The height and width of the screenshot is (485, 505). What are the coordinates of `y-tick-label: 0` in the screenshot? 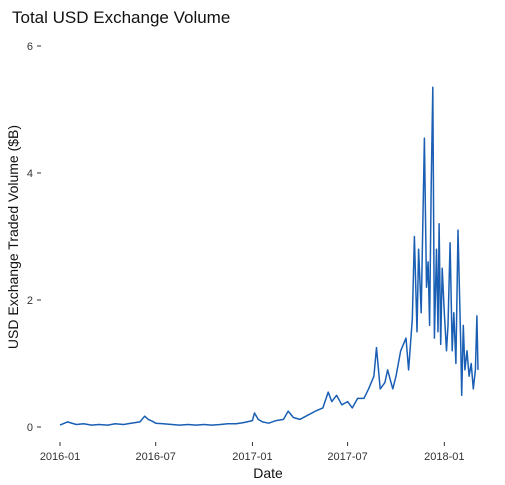 It's located at (30, 428).